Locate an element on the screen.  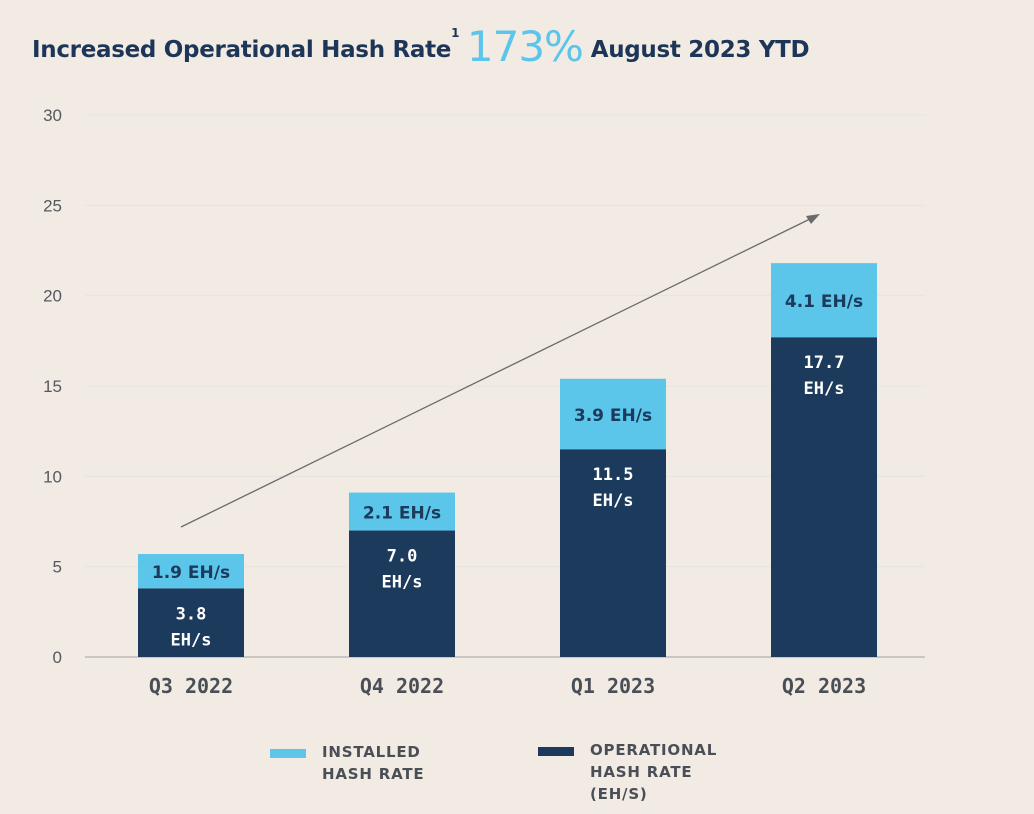
x-tick-label: Q3 2022 is located at coordinates (191, 686).